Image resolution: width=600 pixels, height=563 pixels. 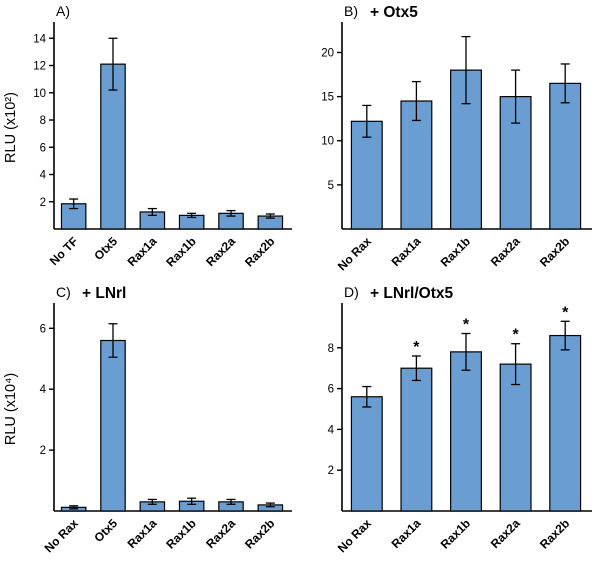 I want to click on svg-text: 12, so click(x=39, y=67).